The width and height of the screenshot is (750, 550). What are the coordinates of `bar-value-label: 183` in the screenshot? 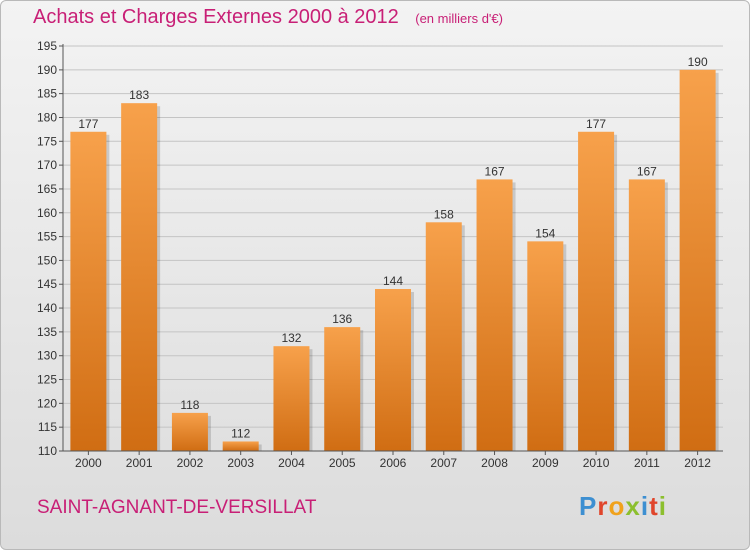 It's located at (139, 95).